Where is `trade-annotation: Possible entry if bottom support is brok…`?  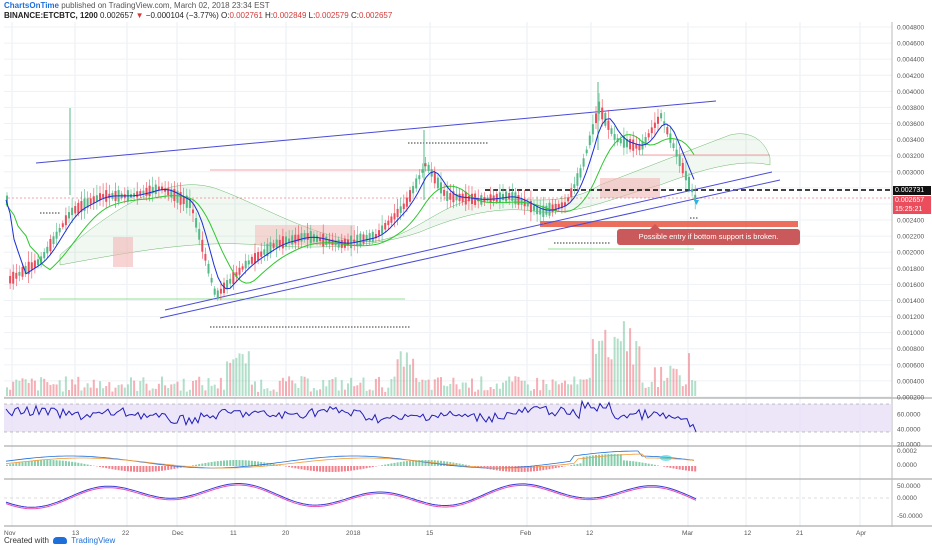 trade-annotation: Possible entry if bottom support is brok… is located at coordinates (708, 237).